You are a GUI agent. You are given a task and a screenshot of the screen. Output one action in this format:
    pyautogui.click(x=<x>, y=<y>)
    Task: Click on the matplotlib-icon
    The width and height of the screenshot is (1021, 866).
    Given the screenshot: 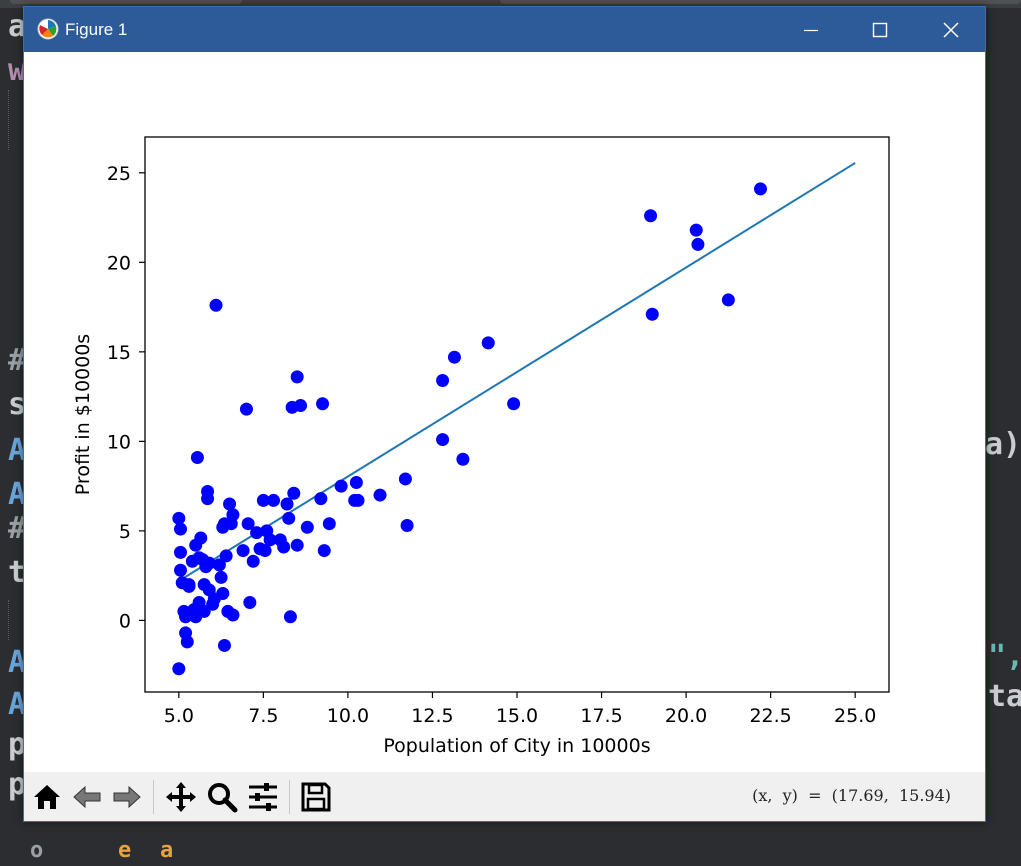 What is the action you would take?
    pyautogui.click(x=48, y=29)
    